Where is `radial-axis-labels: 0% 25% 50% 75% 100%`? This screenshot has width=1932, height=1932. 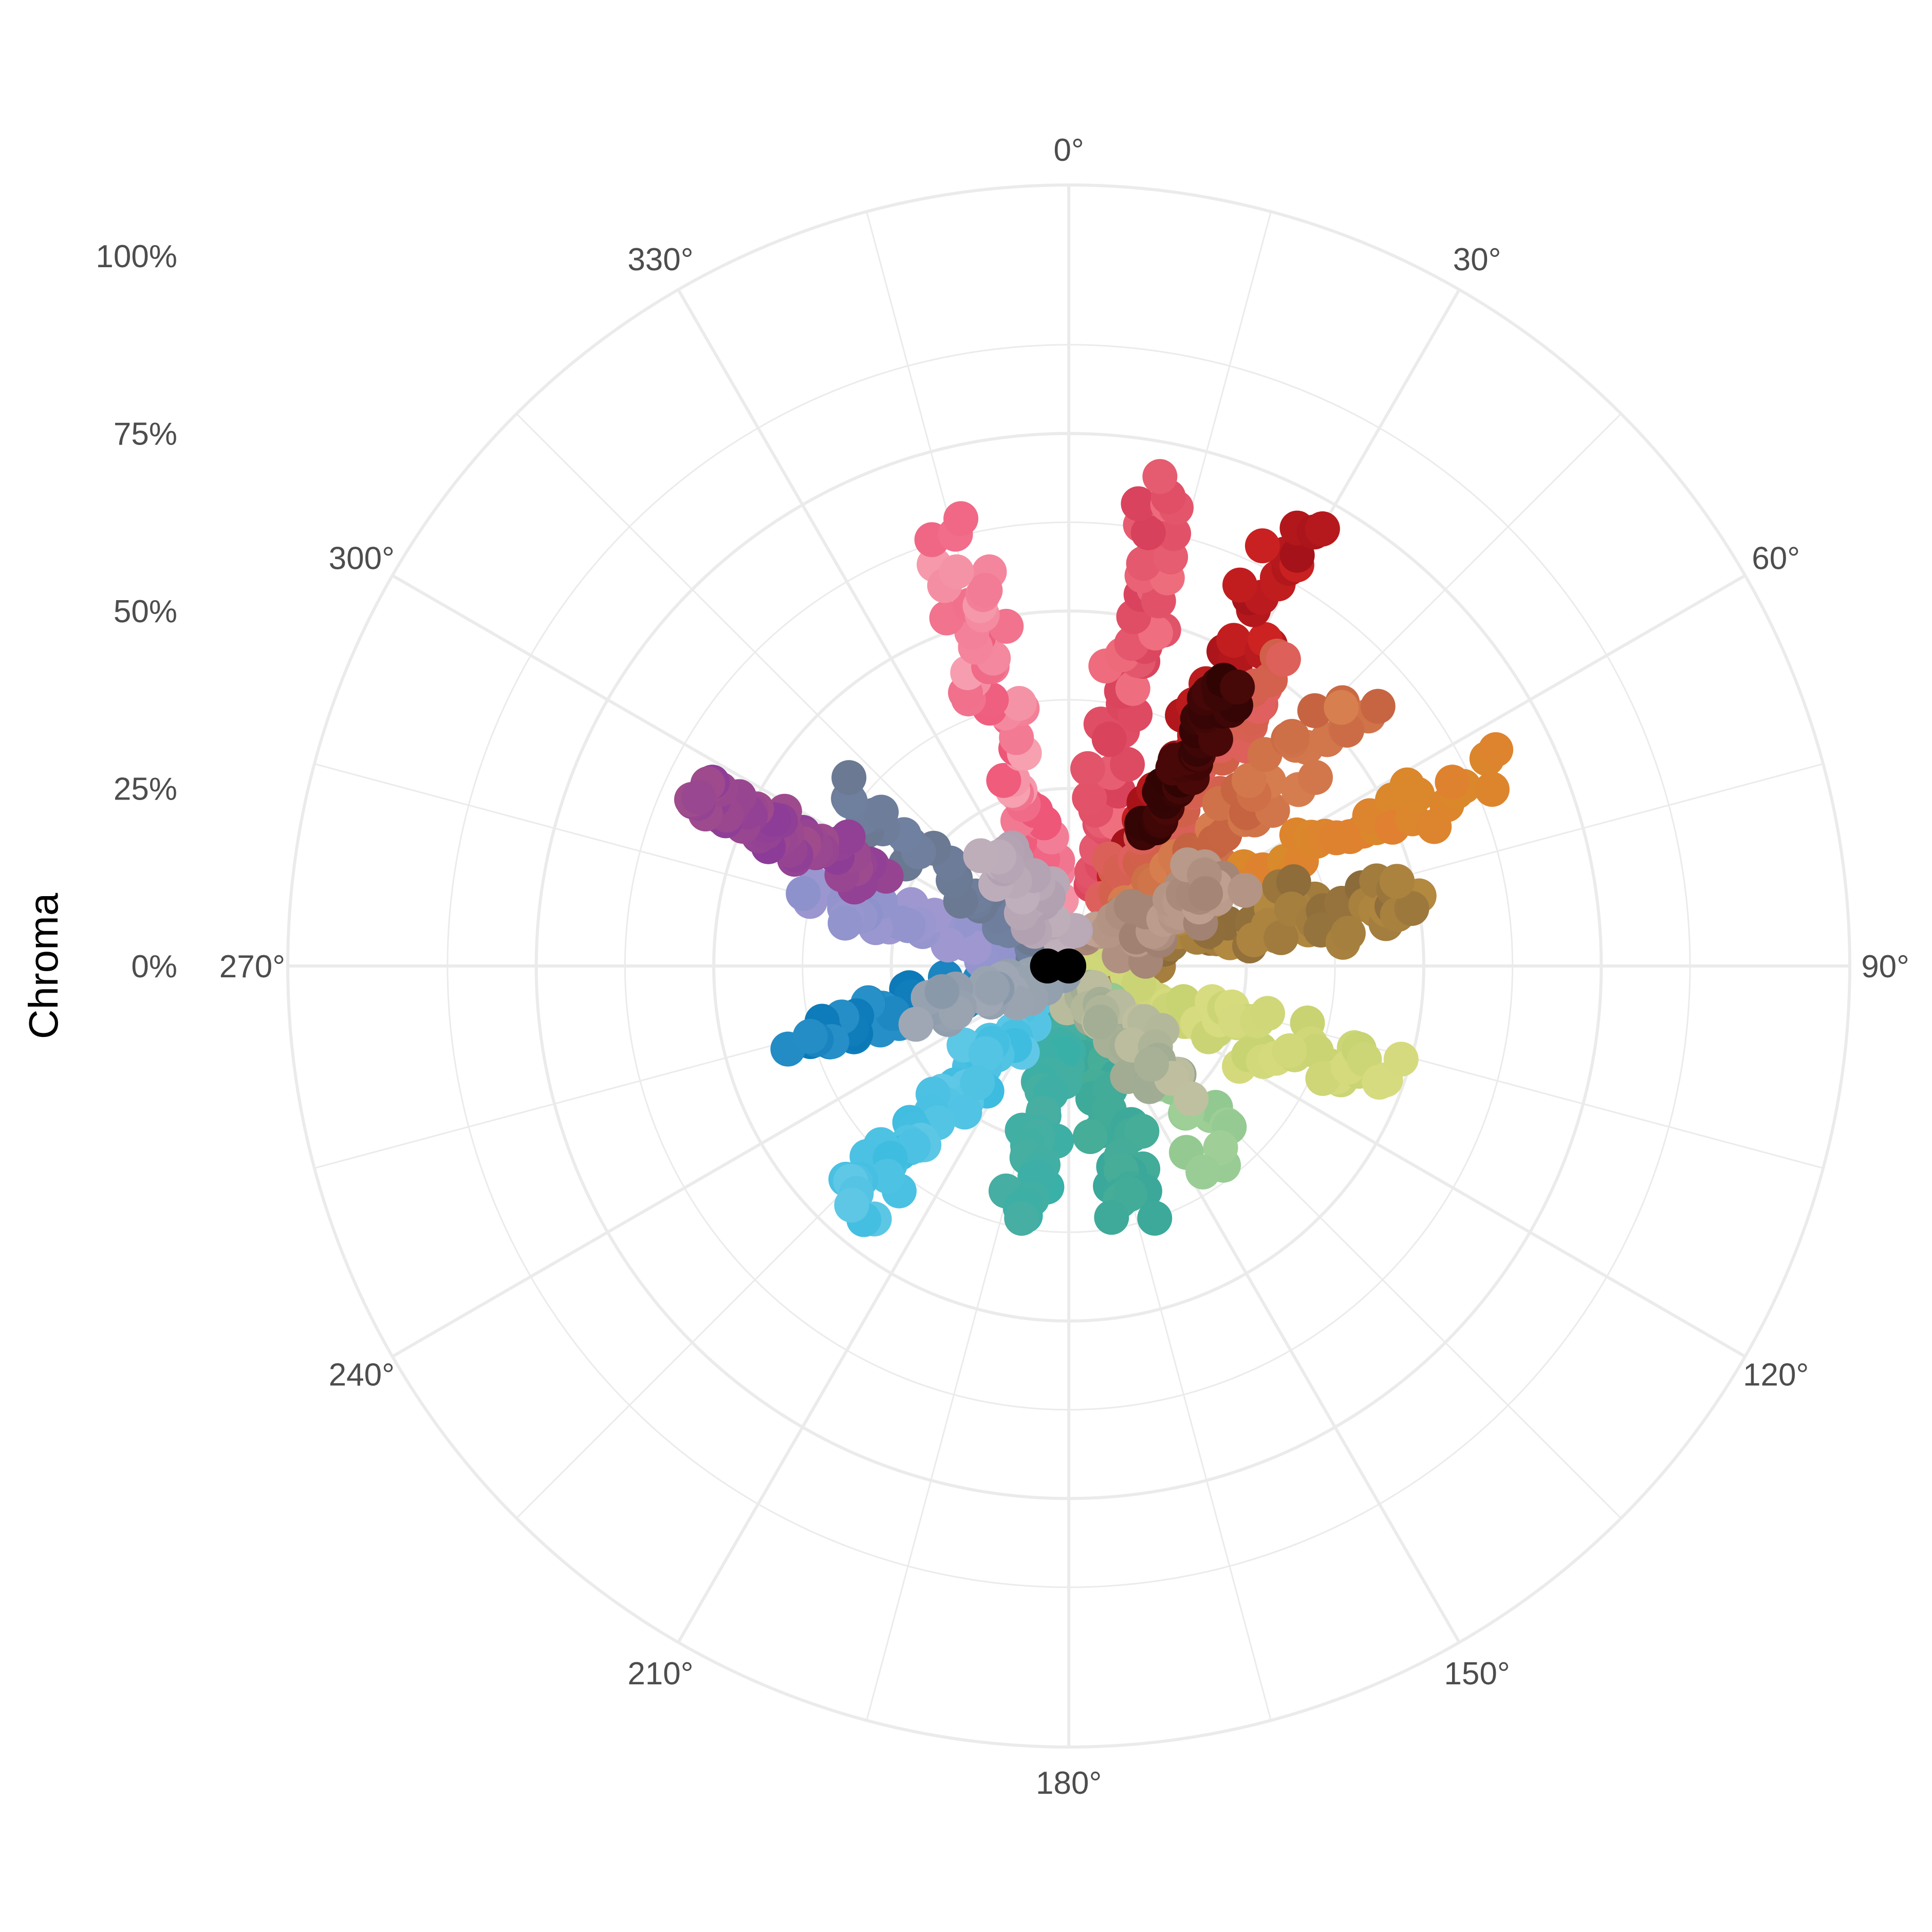 radial-axis-labels: 0% 25% 50% 75% 100% is located at coordinates (137, 612).